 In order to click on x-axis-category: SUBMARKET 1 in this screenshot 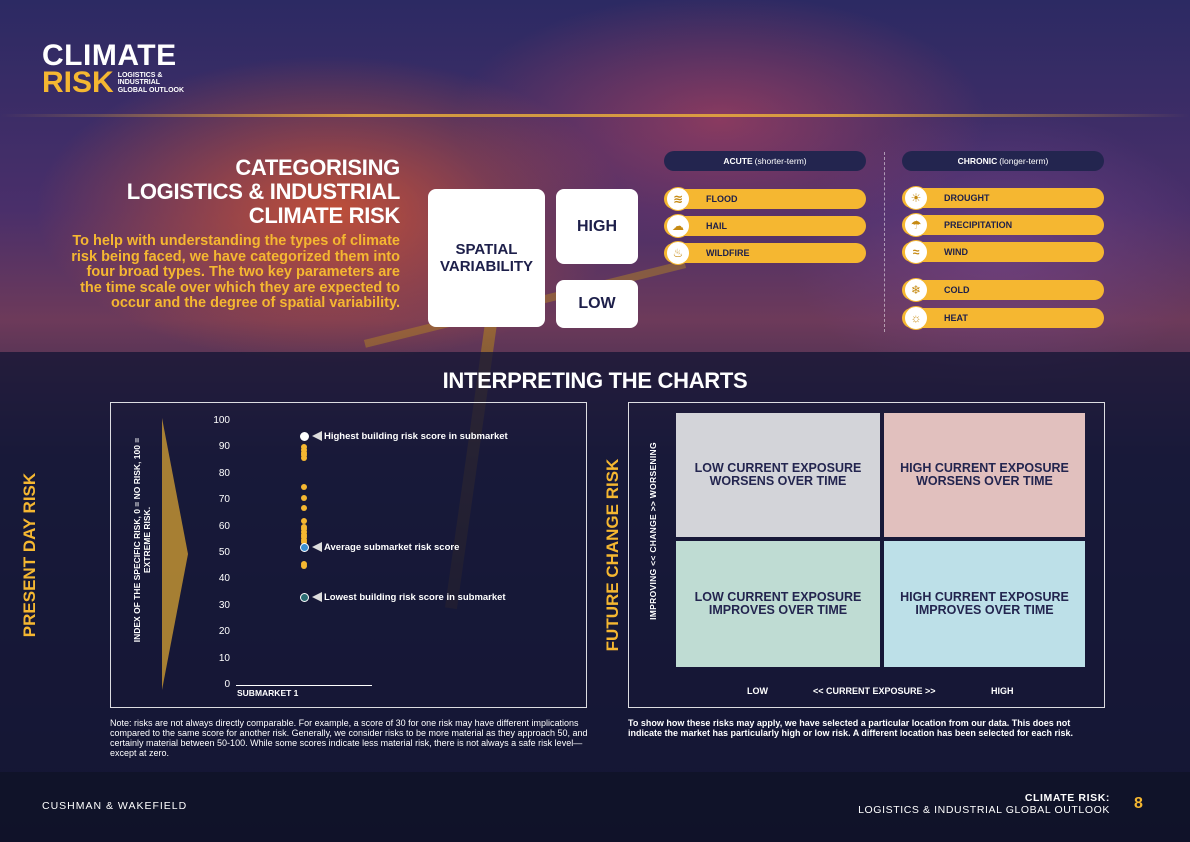, I will do `click(268, 693)`.